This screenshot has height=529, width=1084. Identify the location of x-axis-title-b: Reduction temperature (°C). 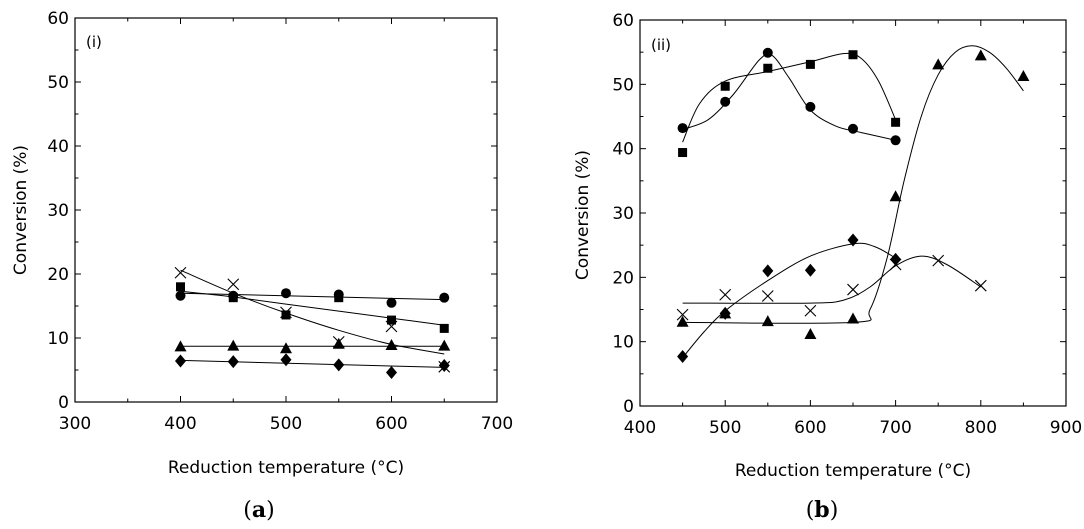
(853, 471).